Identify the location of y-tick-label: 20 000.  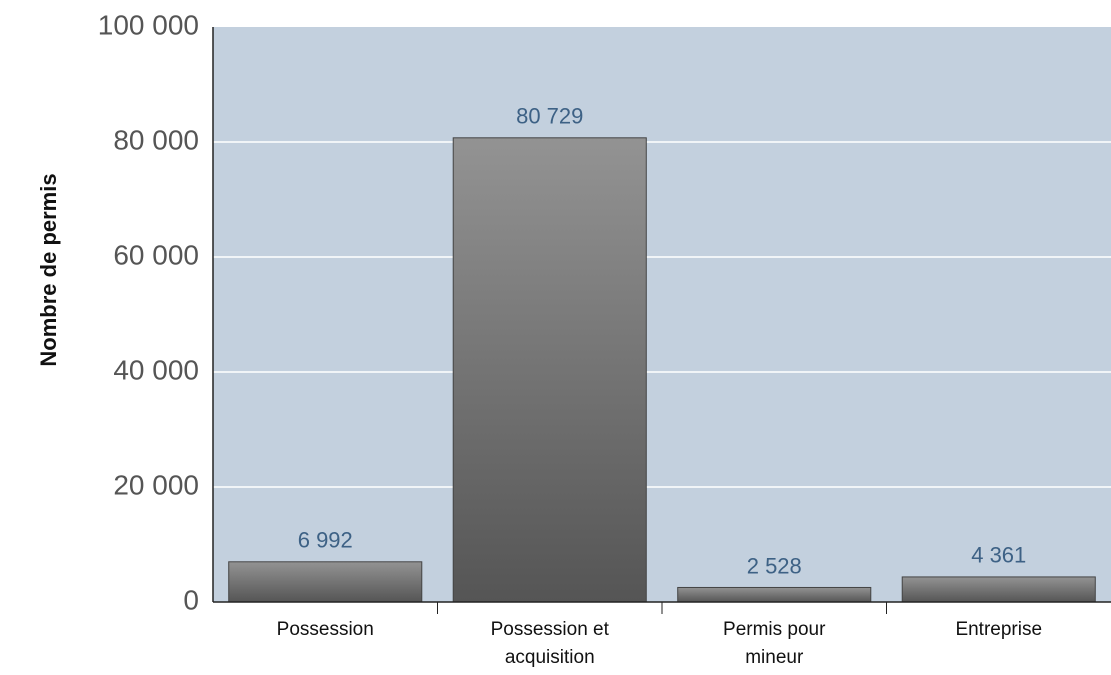
(156, 484).